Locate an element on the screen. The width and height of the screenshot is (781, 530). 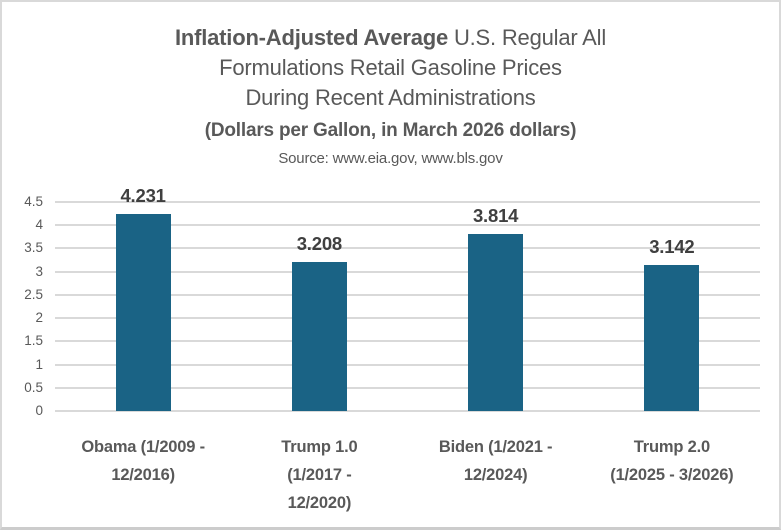
y-axis-tick-label: 0 is located at coordinates (39, 410).